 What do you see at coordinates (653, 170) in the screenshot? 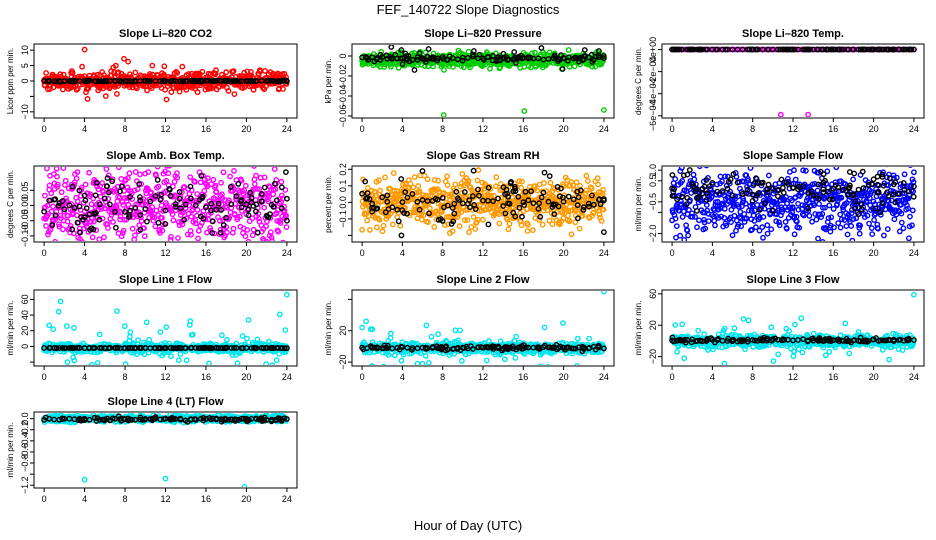
I see `y-tick-label: 1.0` at bounding box center [653, 170].